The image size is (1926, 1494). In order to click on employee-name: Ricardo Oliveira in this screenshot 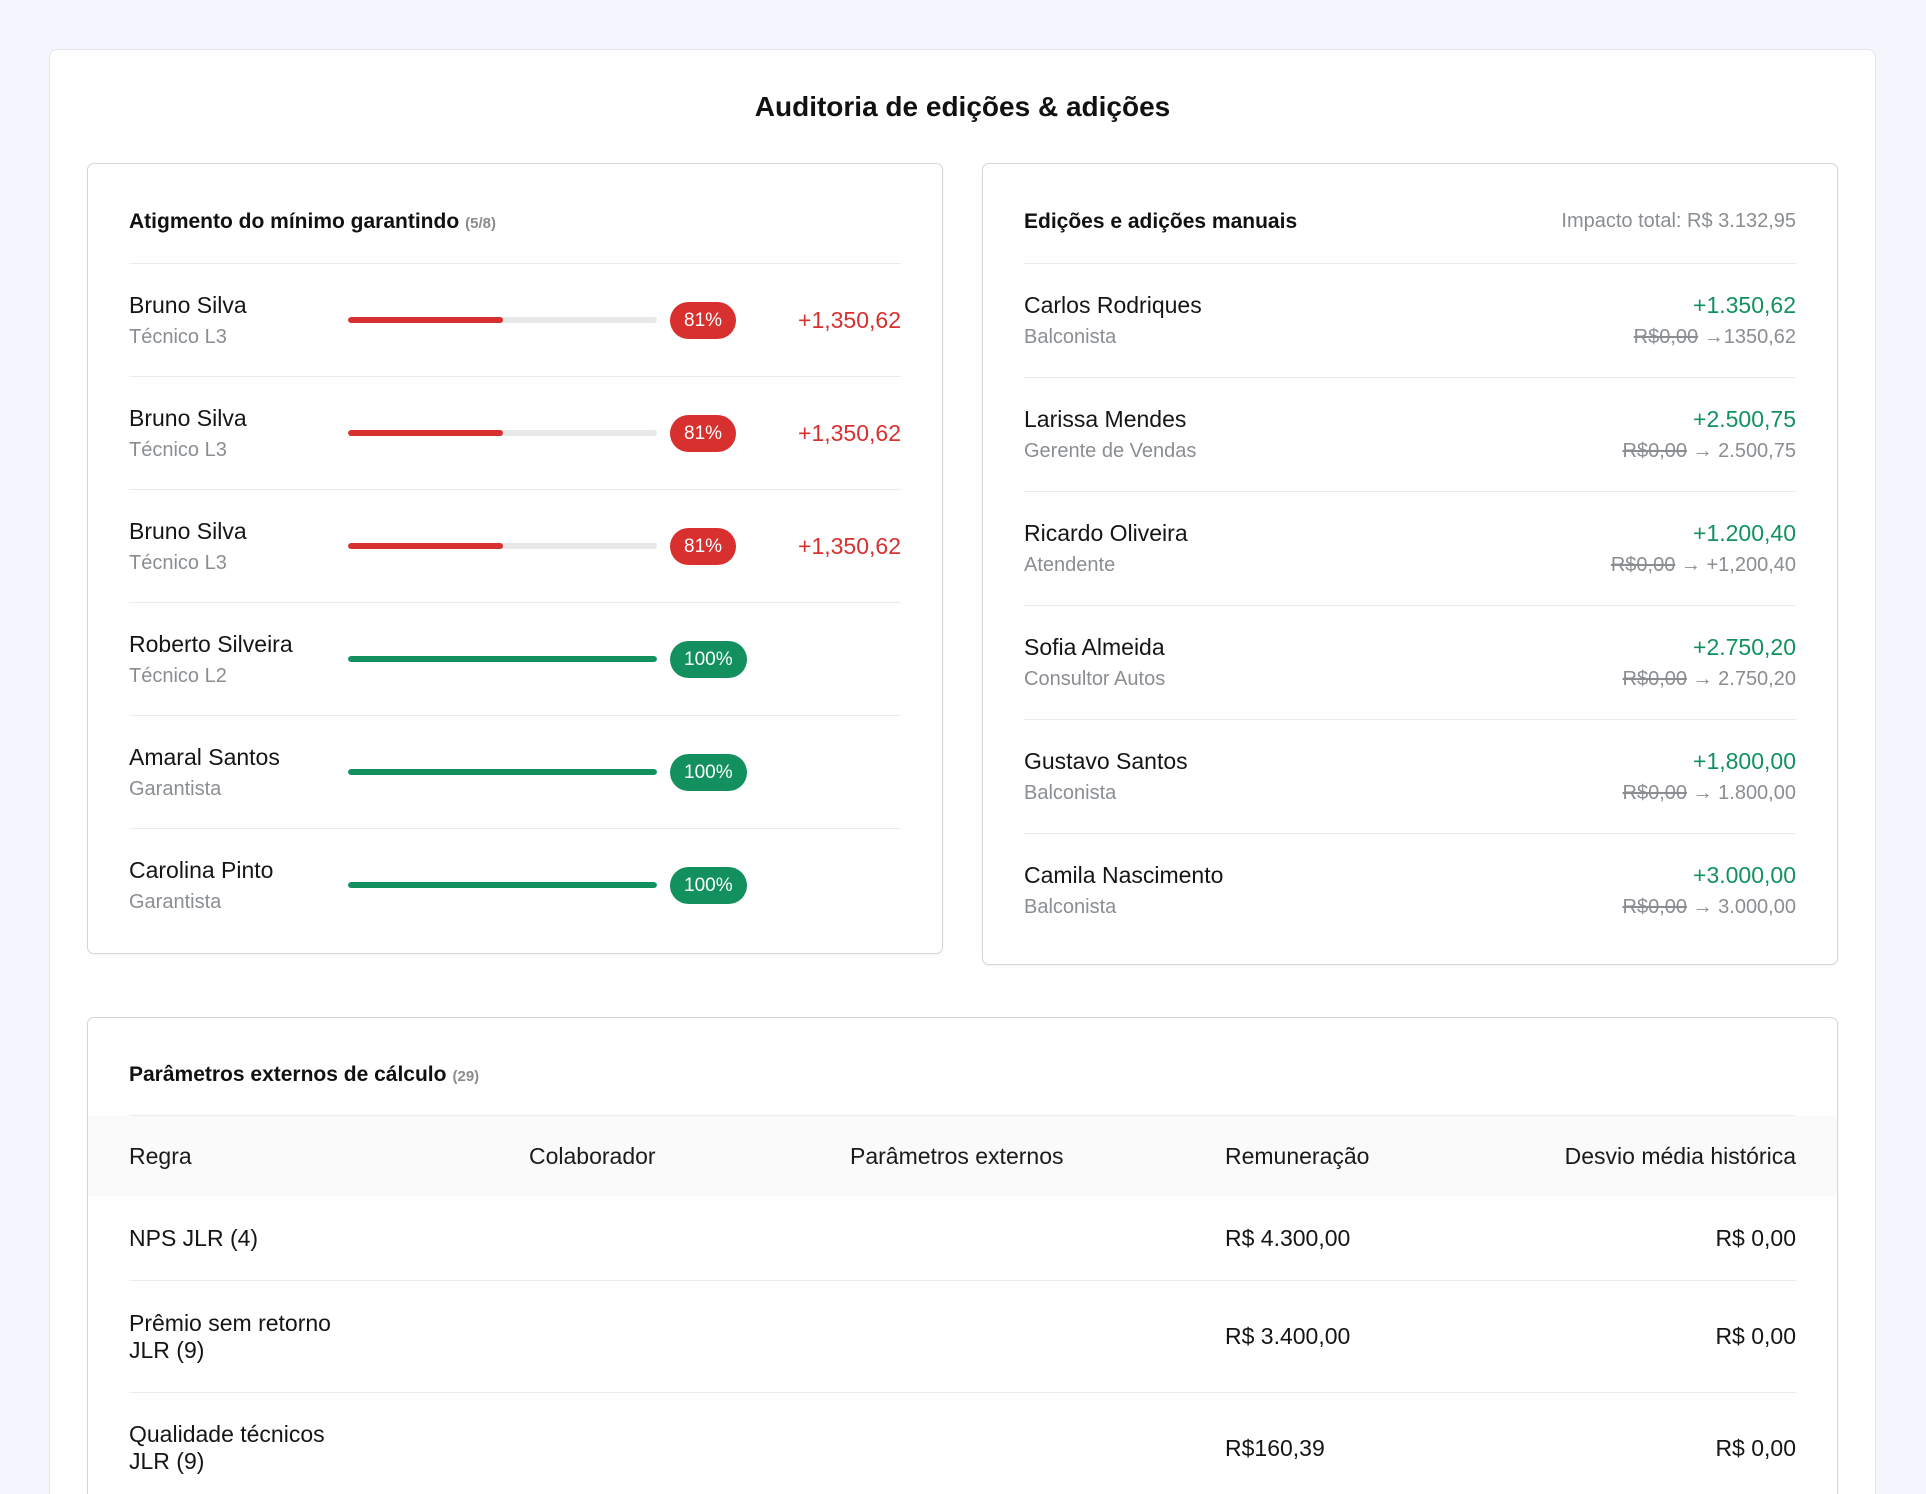, I will do `click(1106, 533)`.